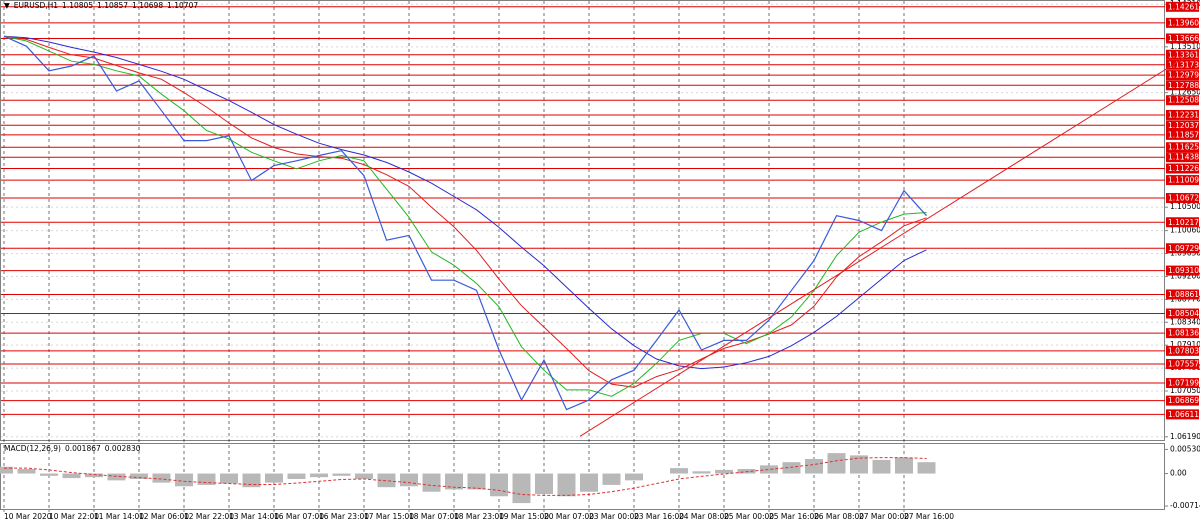 The image size is (1200, 524). What do you see at coordinates (32, 448) in the screenshot?
I see `indicator: MACD(12,26,9)` at bounding box center [32, 448].